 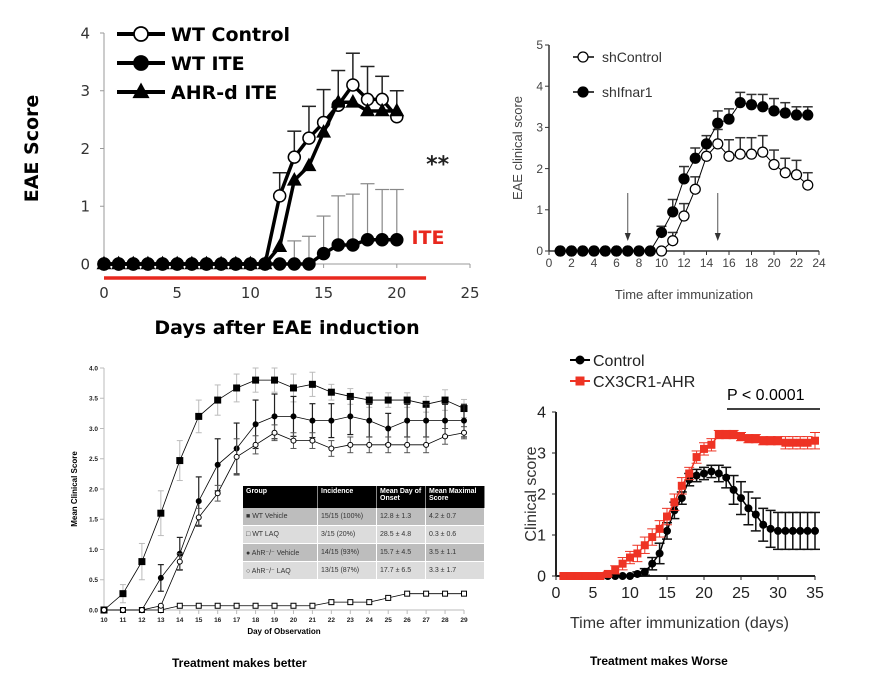 I want to click on y-tick-label: 4, so click(x=539, y=86).